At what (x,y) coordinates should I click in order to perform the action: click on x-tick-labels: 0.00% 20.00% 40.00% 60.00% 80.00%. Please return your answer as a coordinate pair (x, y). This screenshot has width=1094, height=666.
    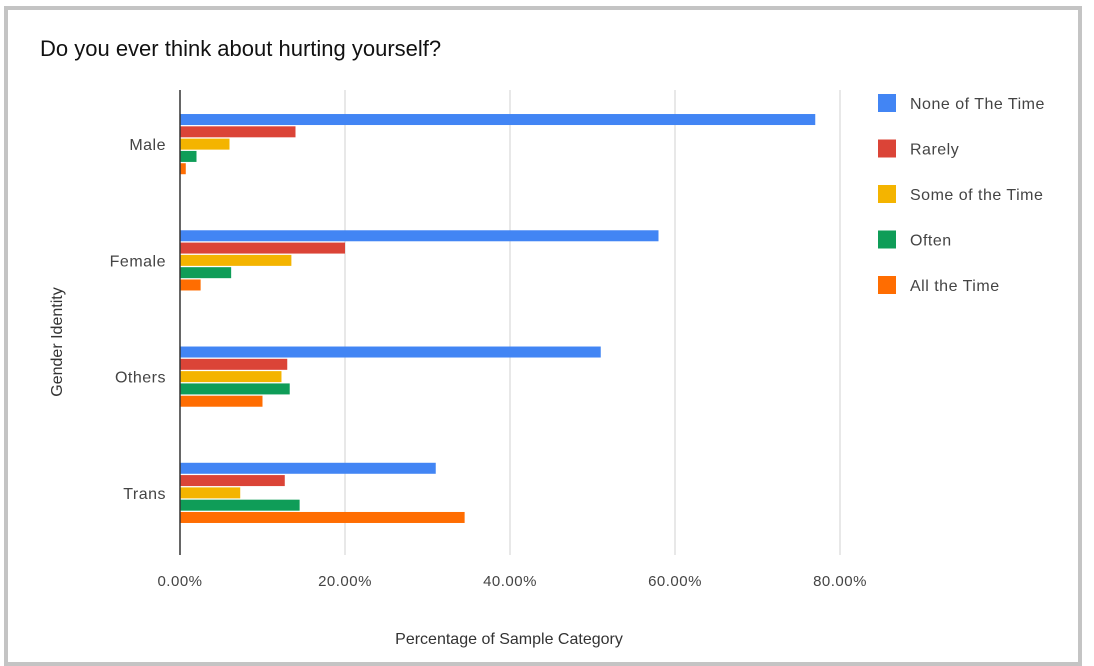
    Looking at the image, I should click on (511, 581).